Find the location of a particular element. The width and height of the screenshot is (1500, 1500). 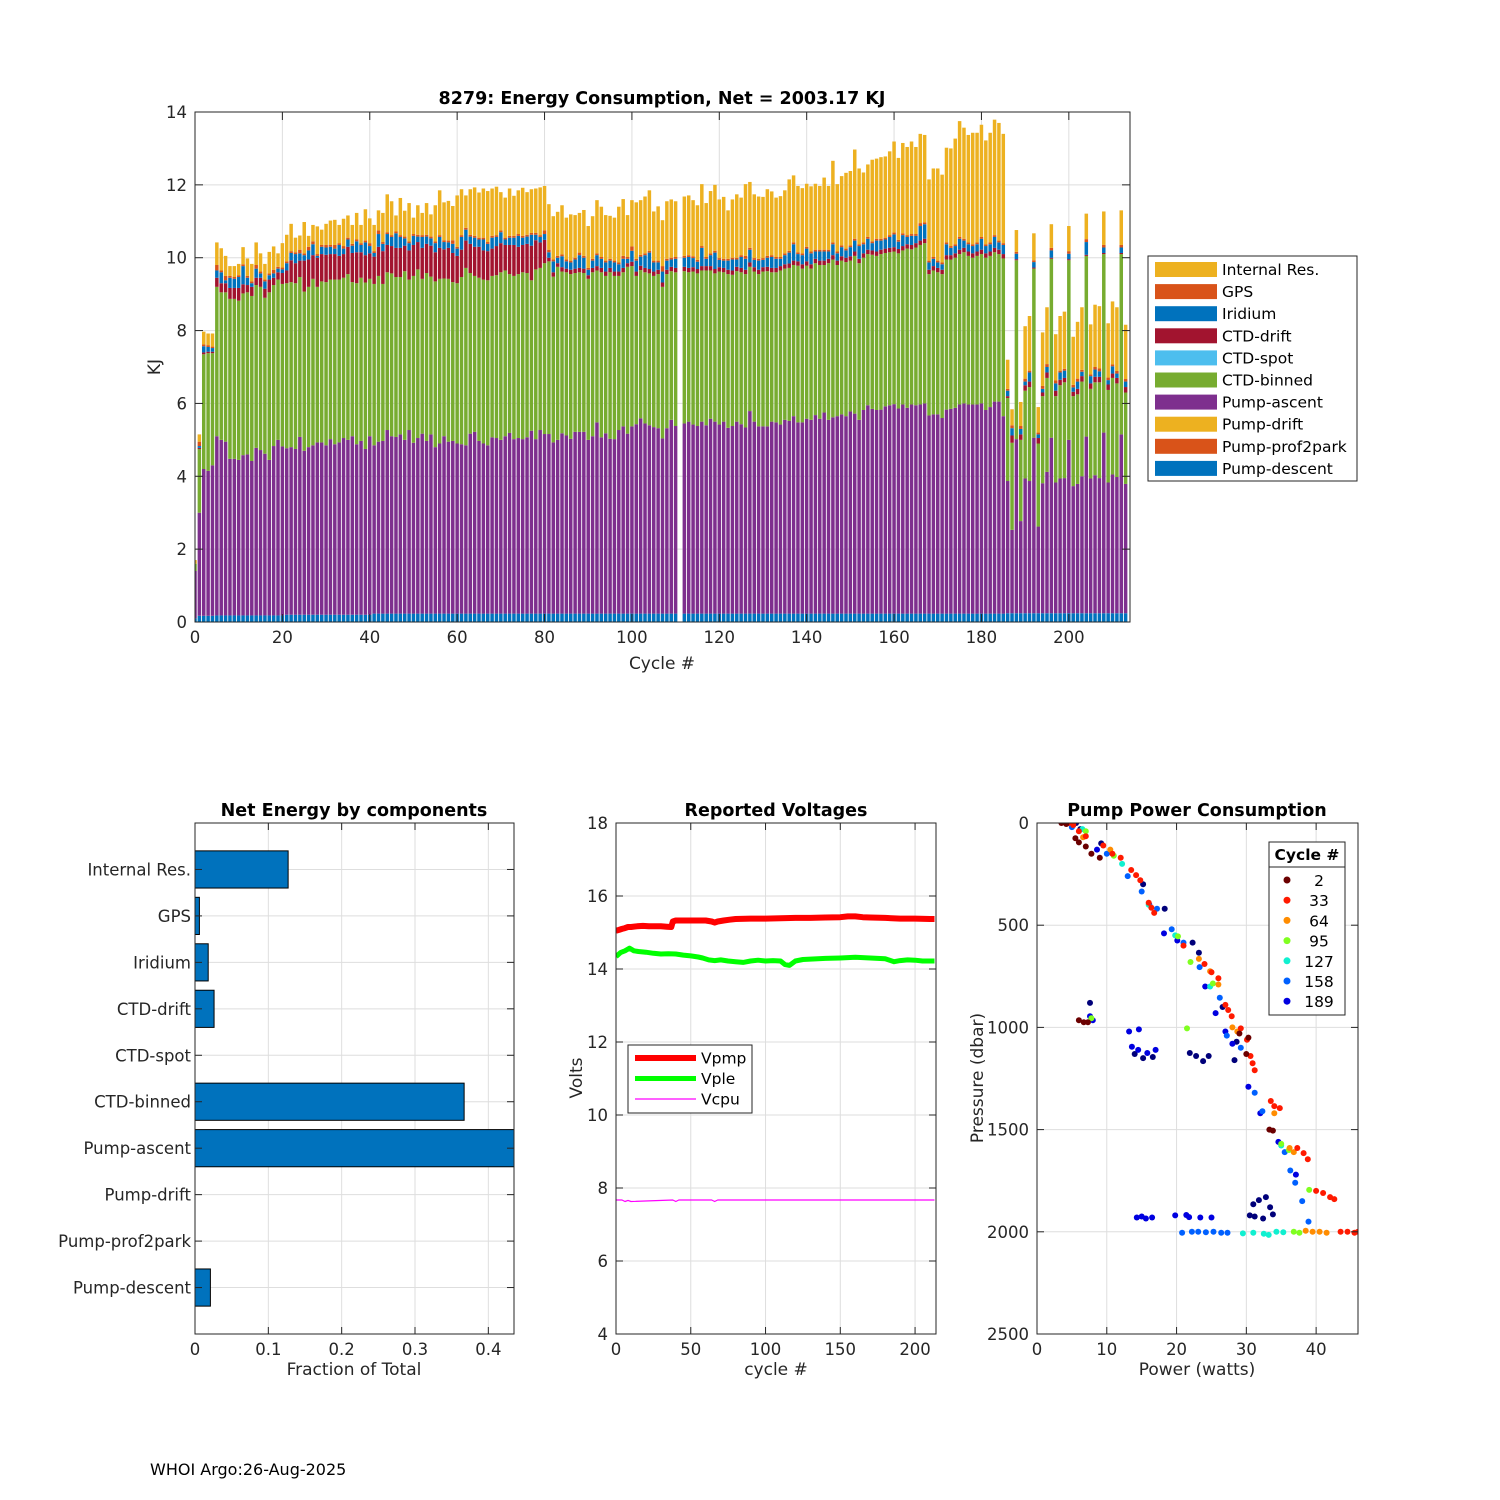

x-tick-label: 140 is located at coordinates (807, 637).